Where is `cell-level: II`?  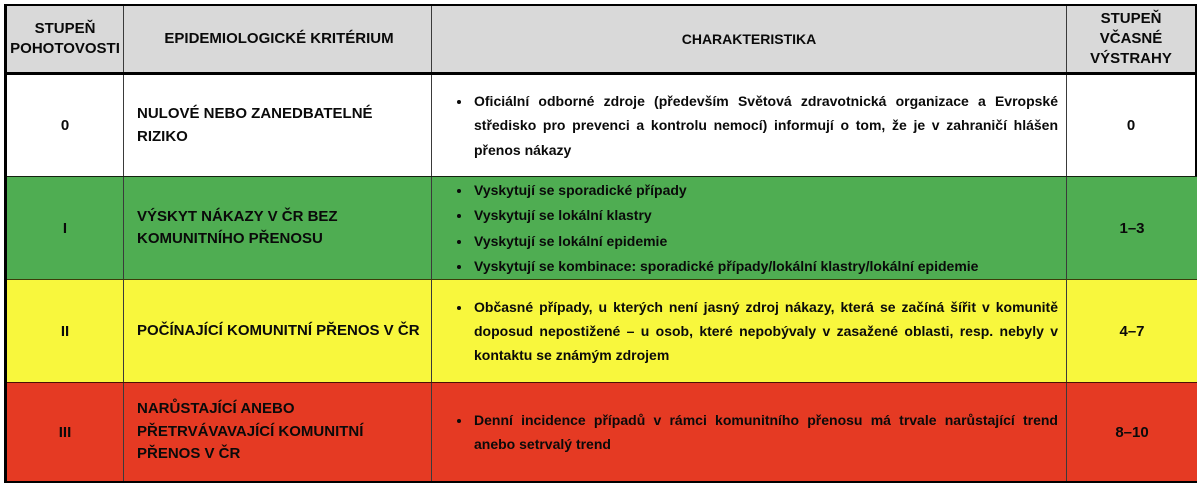
cell-level: II is located at coordinates (65, 331).